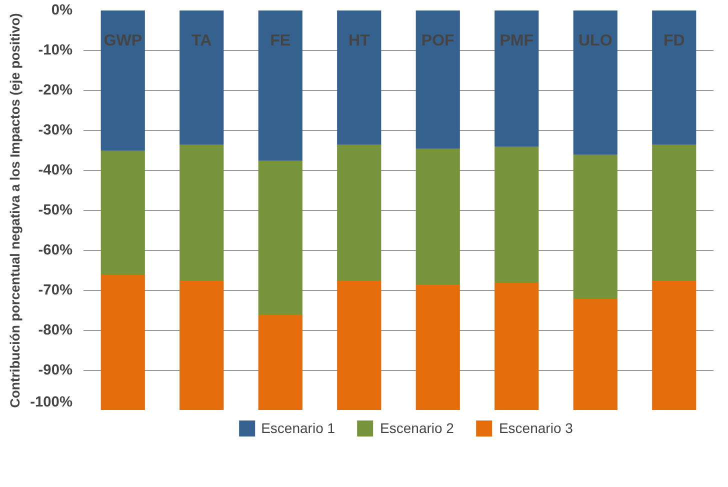 This screenshot has width=728, height=487. Describe the element at coordinates (55, 330) in the screenshot. I see `y-tick-label: -80%` at that location.